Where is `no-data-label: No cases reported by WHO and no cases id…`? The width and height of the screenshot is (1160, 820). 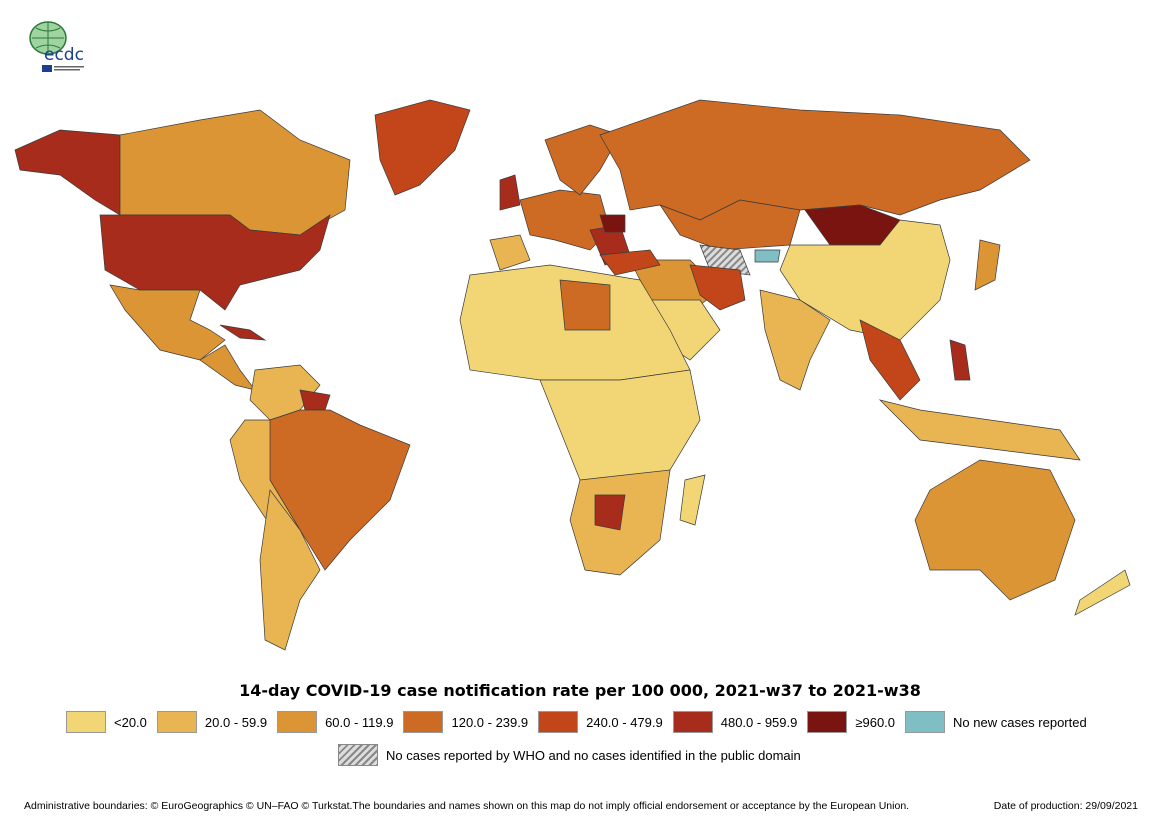
no-data-label: No cases reported by WHO and no cases id… is located at coordinates (593, 755).